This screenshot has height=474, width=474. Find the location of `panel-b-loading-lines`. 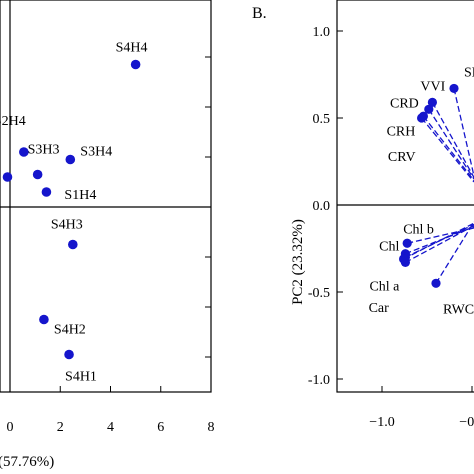

panel-b-loading-lines is located at coordinates (438, 186).